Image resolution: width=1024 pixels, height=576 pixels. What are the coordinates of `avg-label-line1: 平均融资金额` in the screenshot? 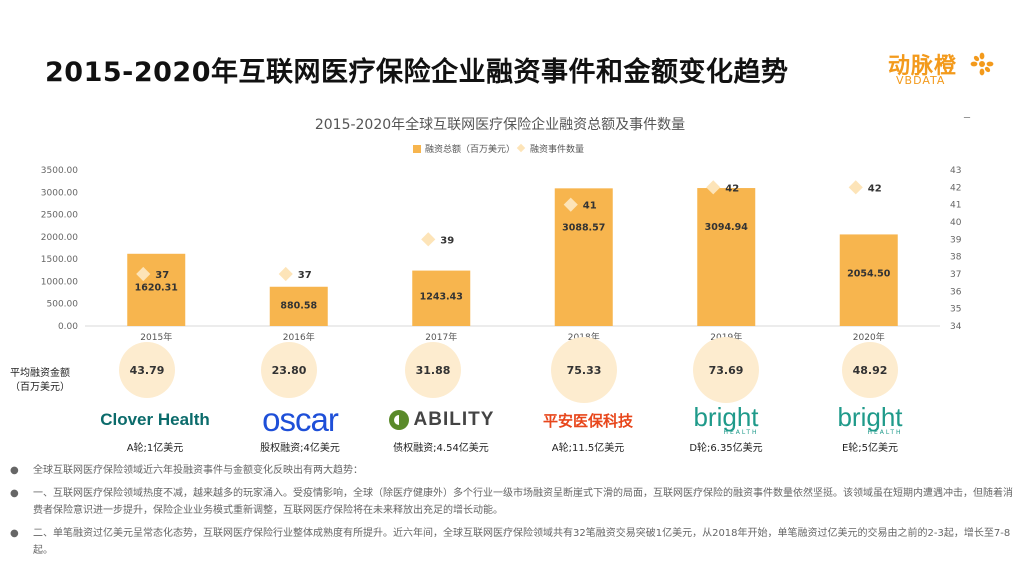 It's located at (40, 373).